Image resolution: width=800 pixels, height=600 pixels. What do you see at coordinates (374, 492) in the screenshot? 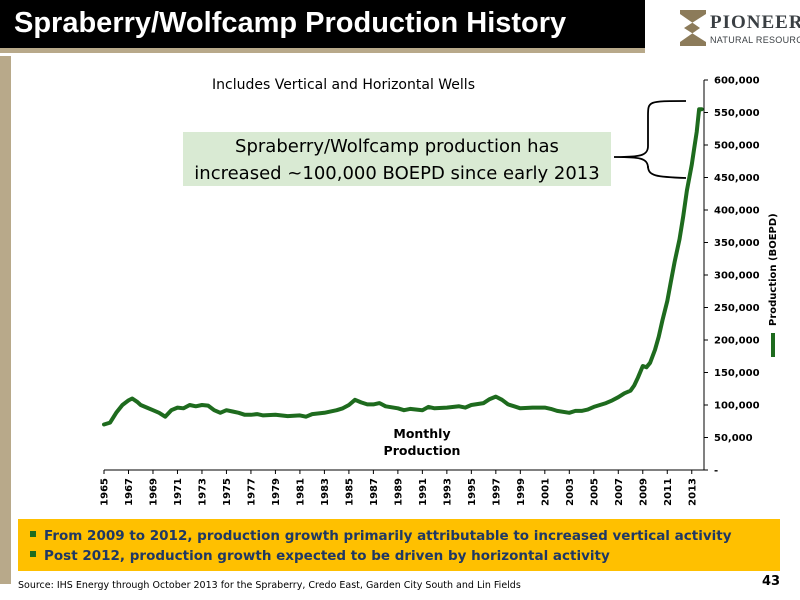
I see `x-tick-label: 1987` at bounding box center [374, 492].